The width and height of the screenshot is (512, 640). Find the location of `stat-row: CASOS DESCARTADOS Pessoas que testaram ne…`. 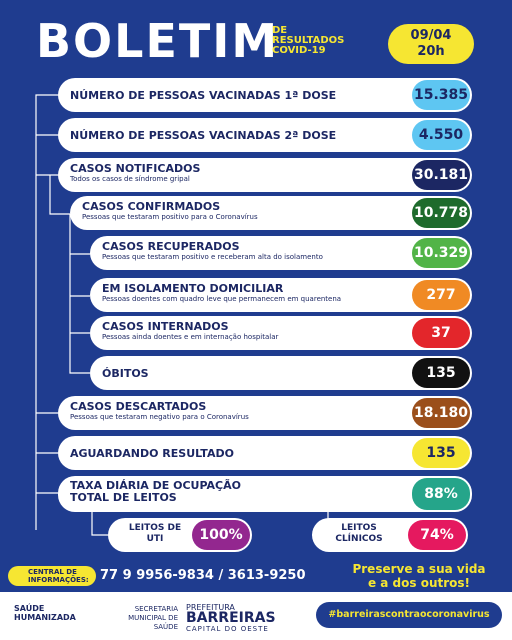

stat-row: CASOS DESCARTADOS Pessoas que testaram ne… is located at coordinates (265, 413).